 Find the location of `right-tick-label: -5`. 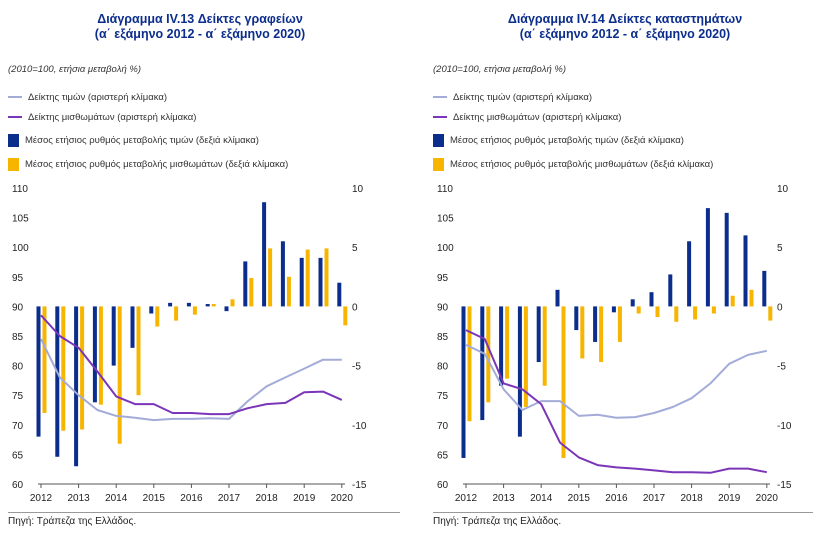

right-tick-label: -5 is located at coordinates (781, 367).